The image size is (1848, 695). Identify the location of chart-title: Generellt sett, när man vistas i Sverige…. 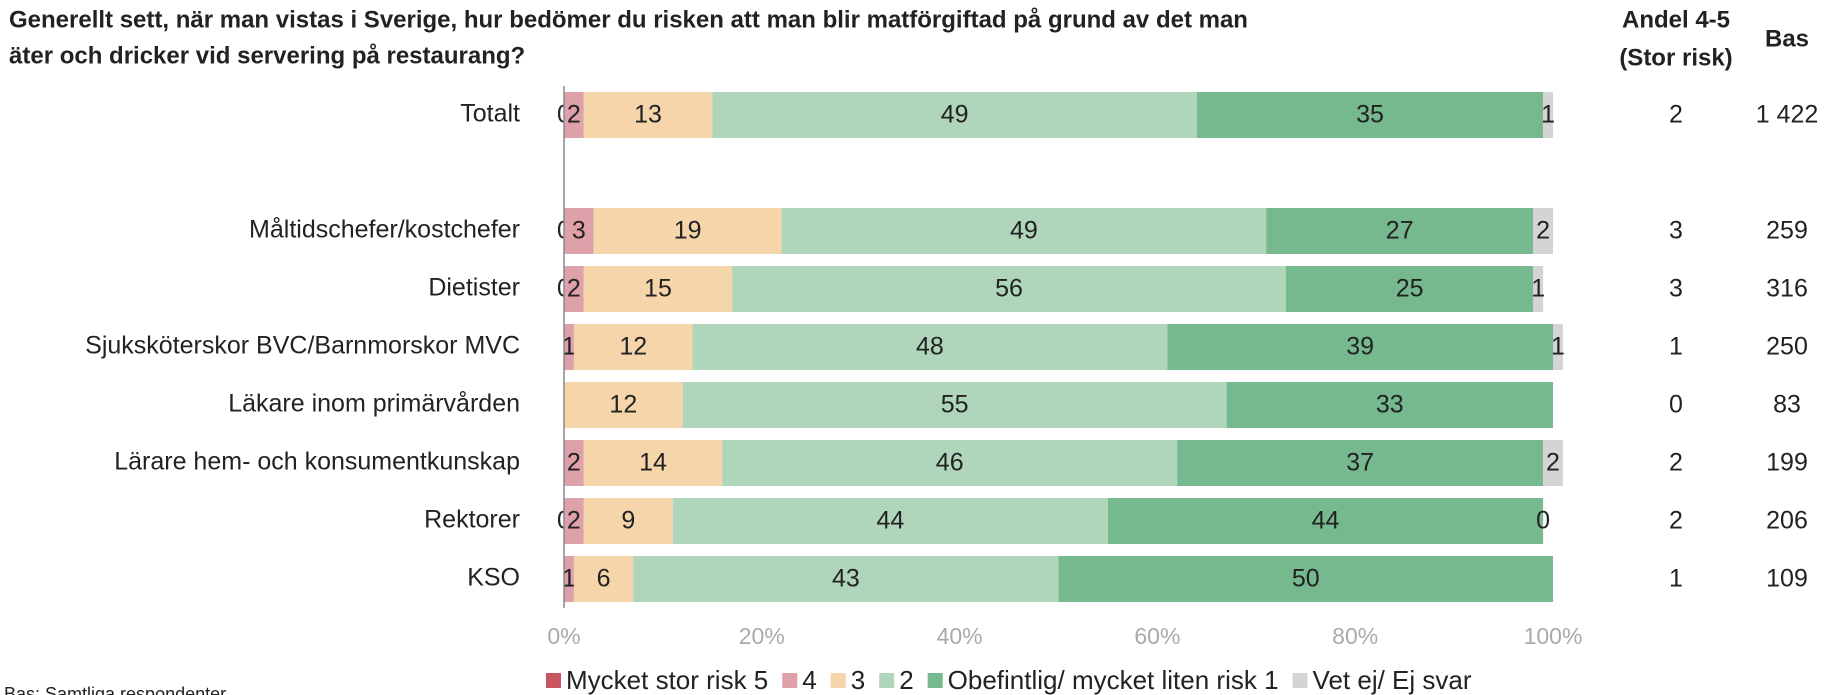
(628, 19).